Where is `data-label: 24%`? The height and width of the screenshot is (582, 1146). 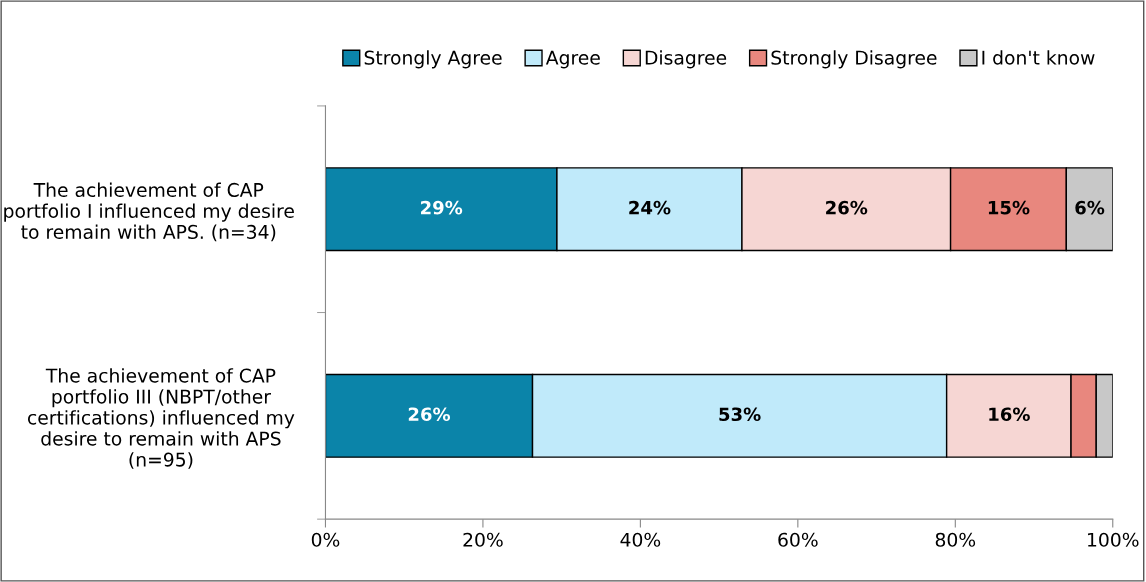 data-label: 24% is located at coordinates (650, 207).